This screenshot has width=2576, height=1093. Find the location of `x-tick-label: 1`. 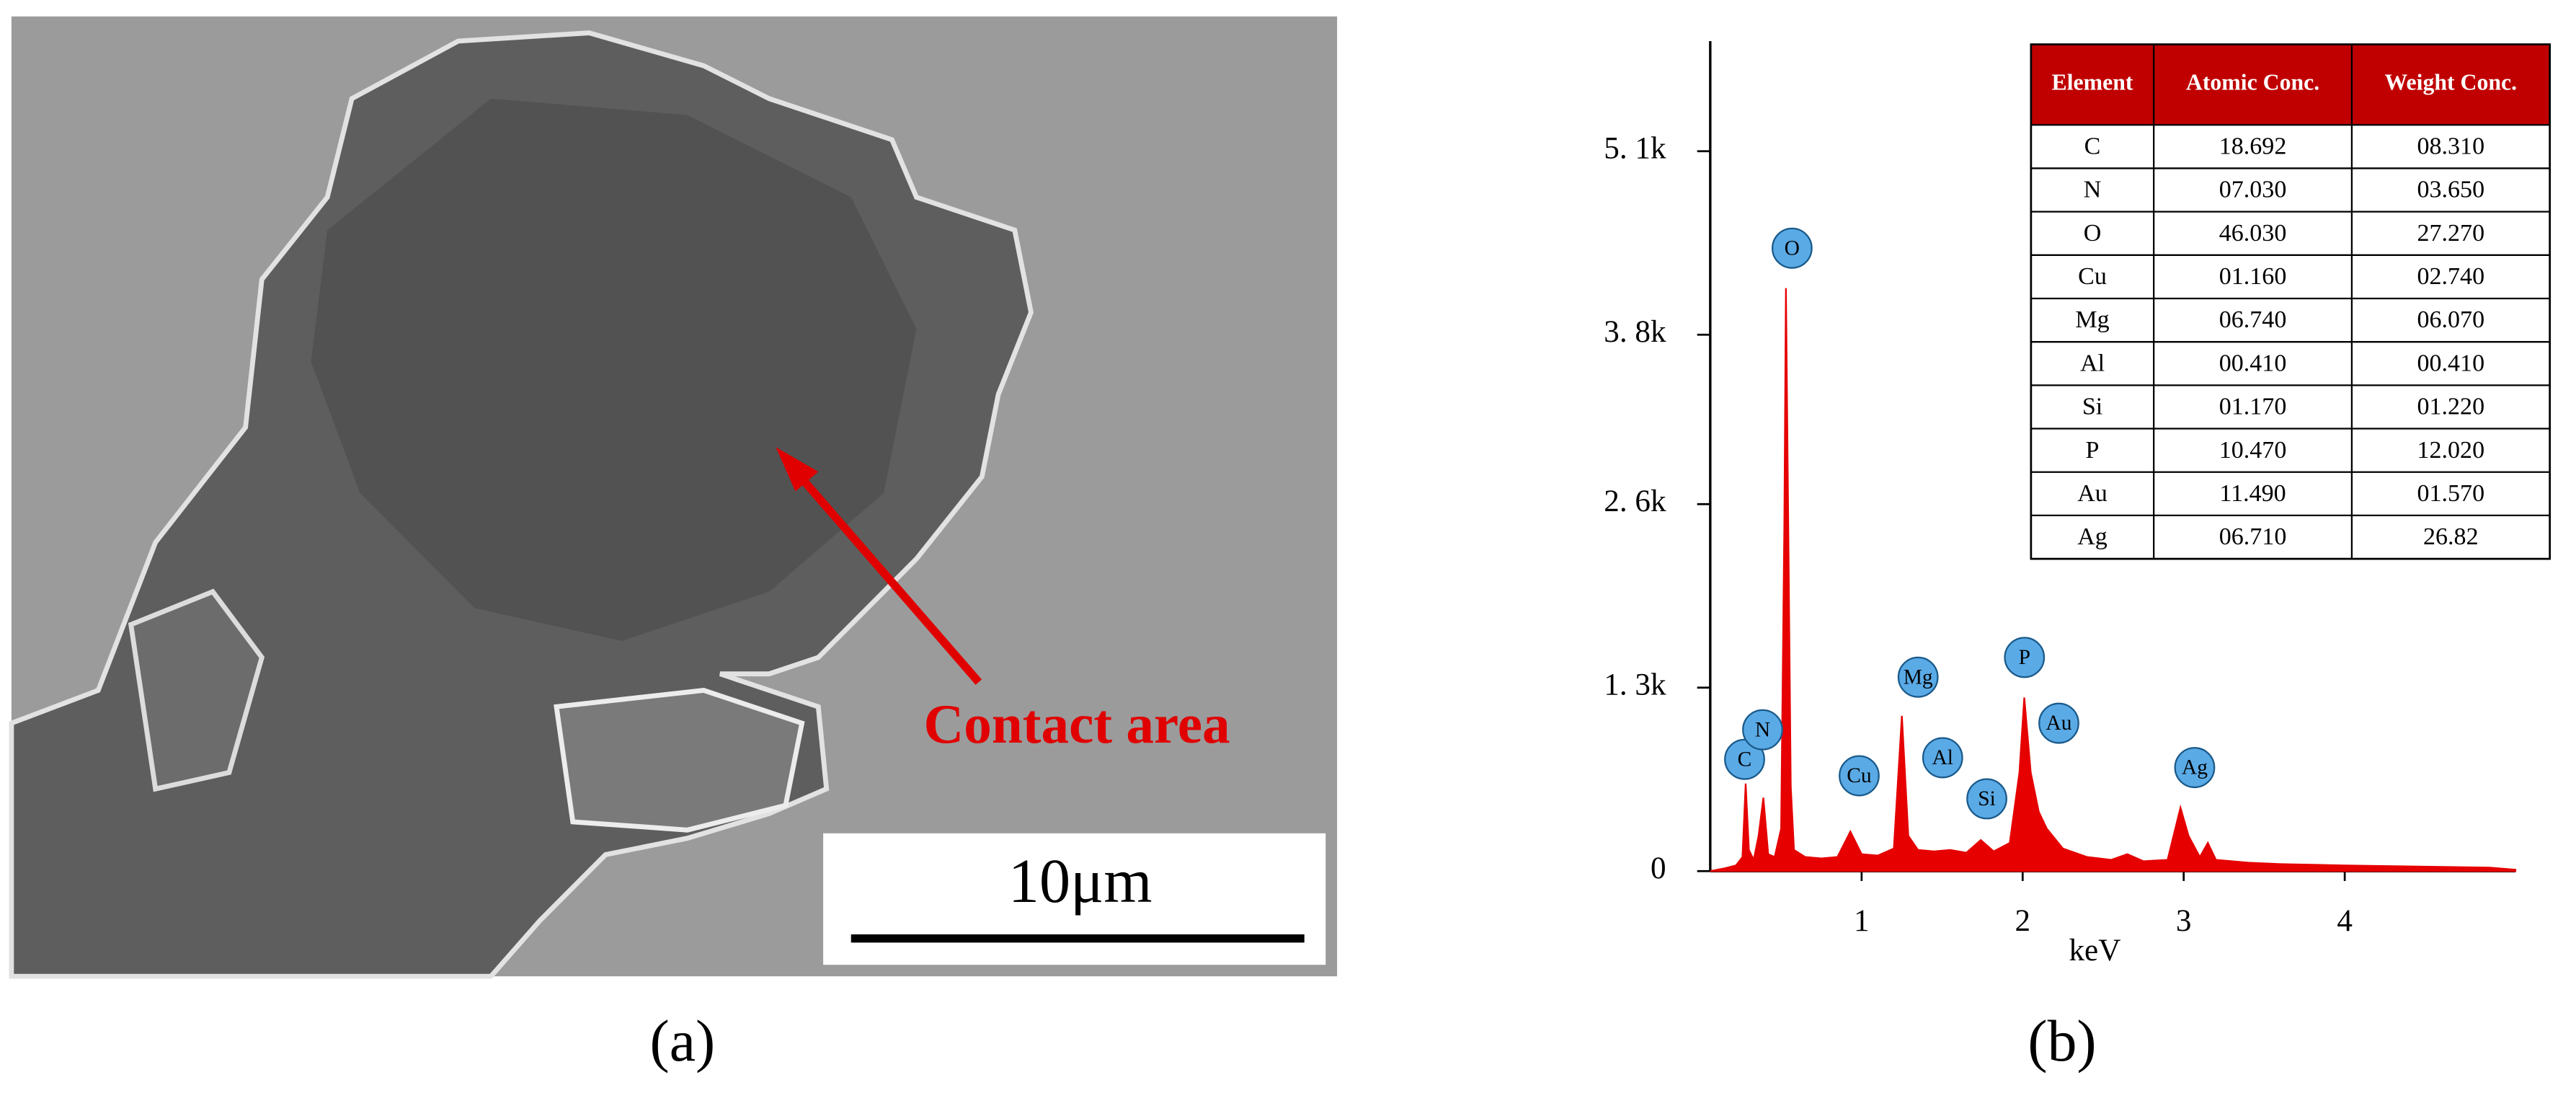

x-tick-label: 1 is located at coordinates (1862, 920).